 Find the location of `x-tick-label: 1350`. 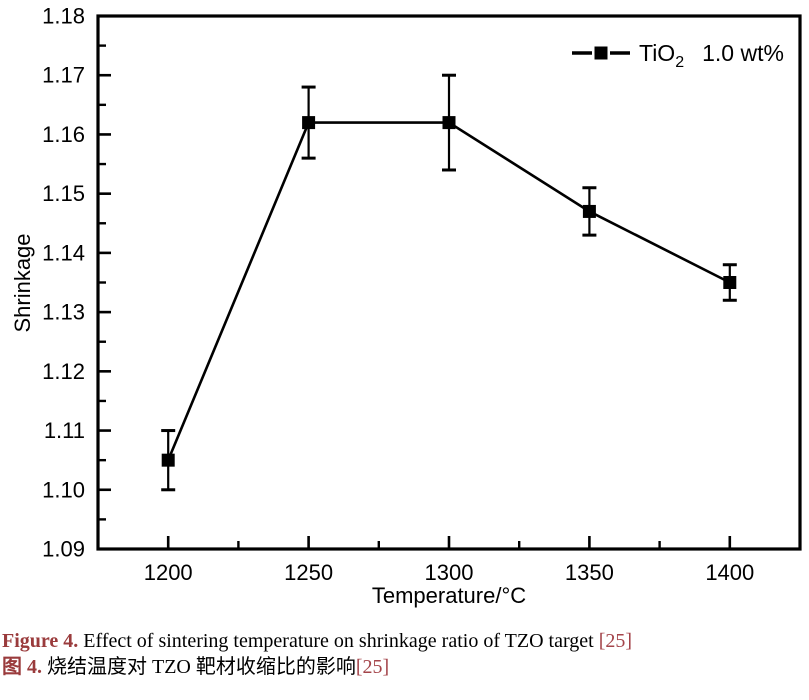

x-tick-label: 1350 is located at coordinates (589, 572).